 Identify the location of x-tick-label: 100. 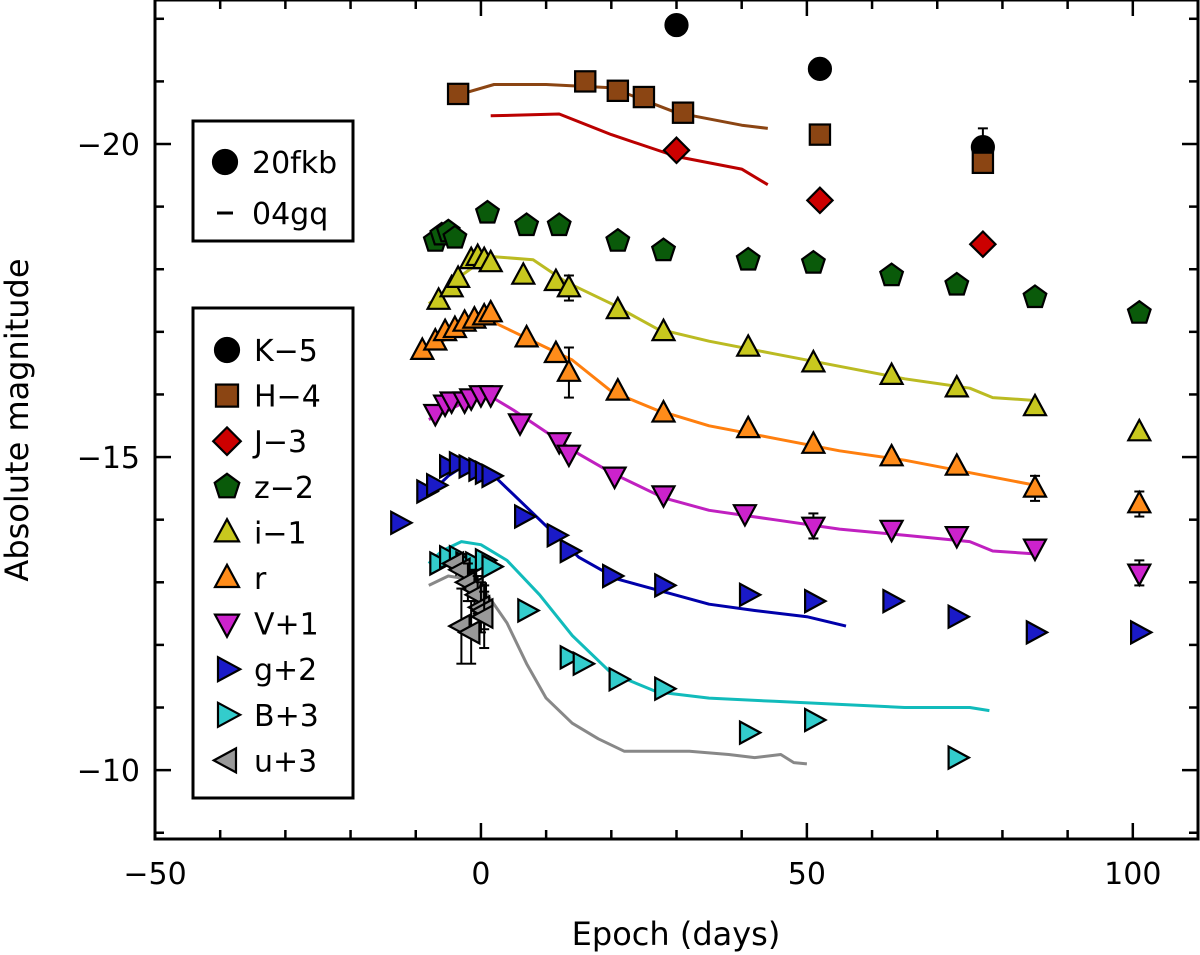
(1132, 874).